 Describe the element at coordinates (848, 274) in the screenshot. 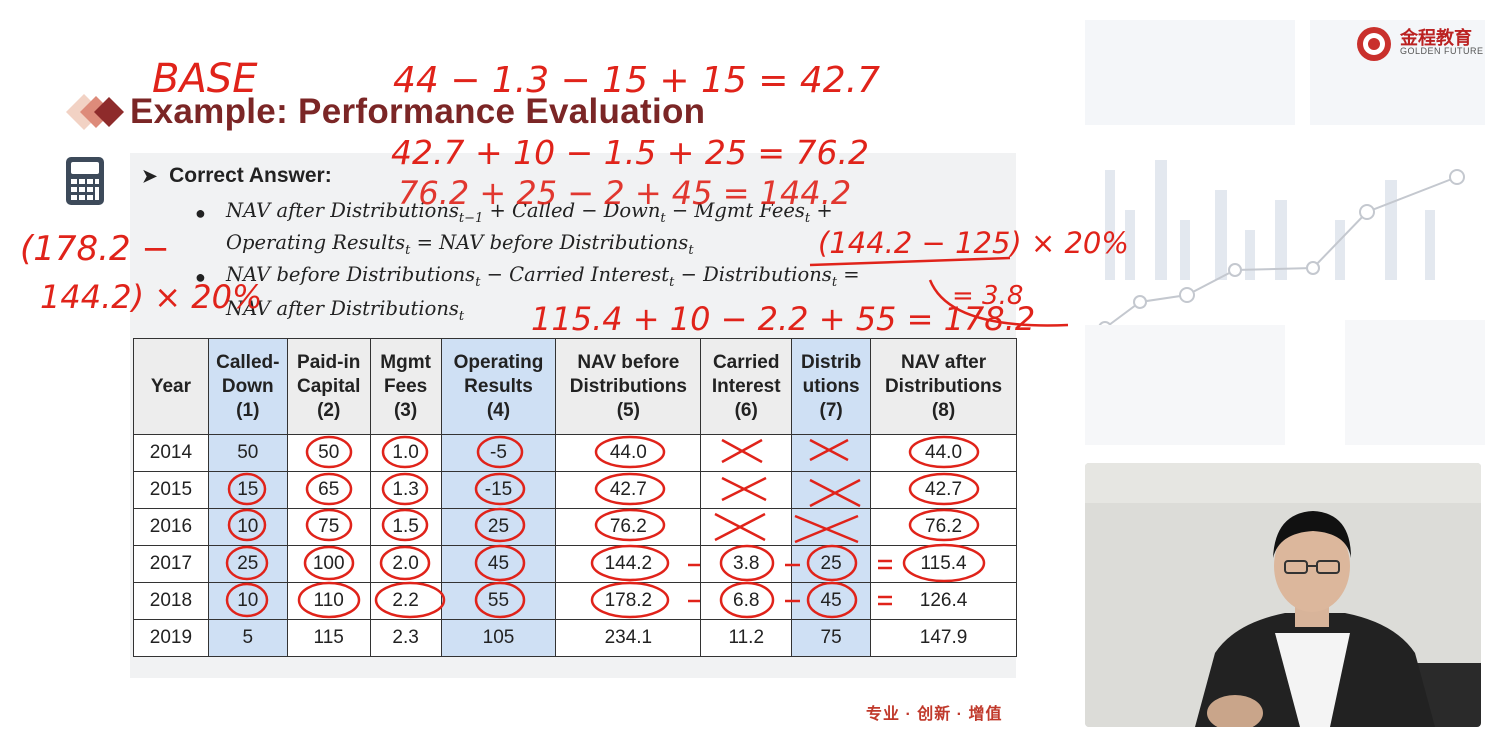

I see `formula-text: =` at that location.